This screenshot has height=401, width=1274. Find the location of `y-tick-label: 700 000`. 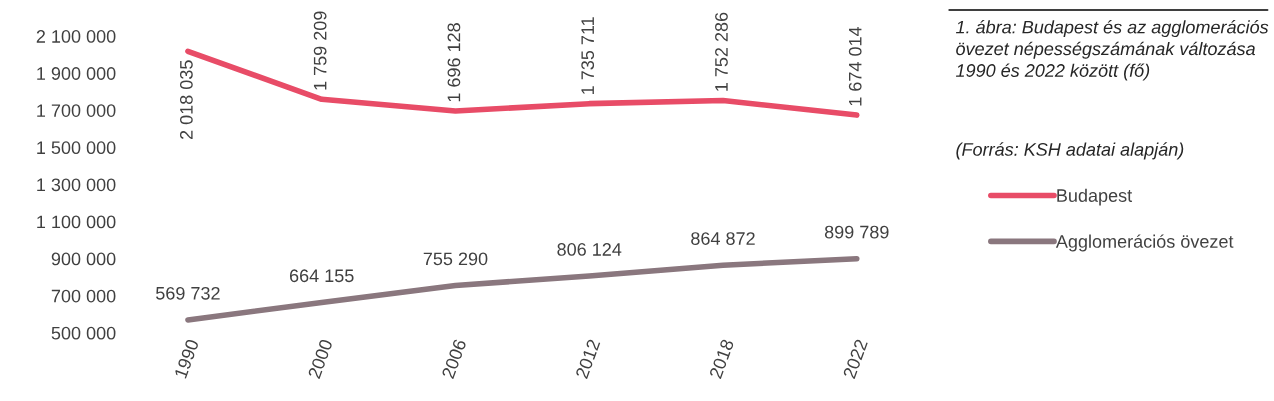

y-tick-label: 700 000 is located at coordinates (83, 296).